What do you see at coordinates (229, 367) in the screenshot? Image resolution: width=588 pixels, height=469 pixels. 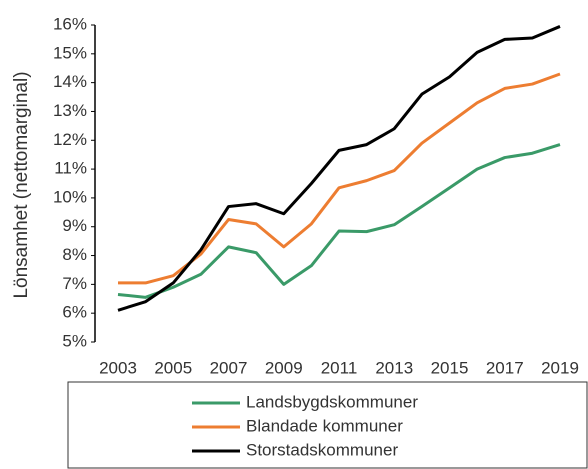 I see `x-tick-label: 2007` at bounding box center [229, 367].